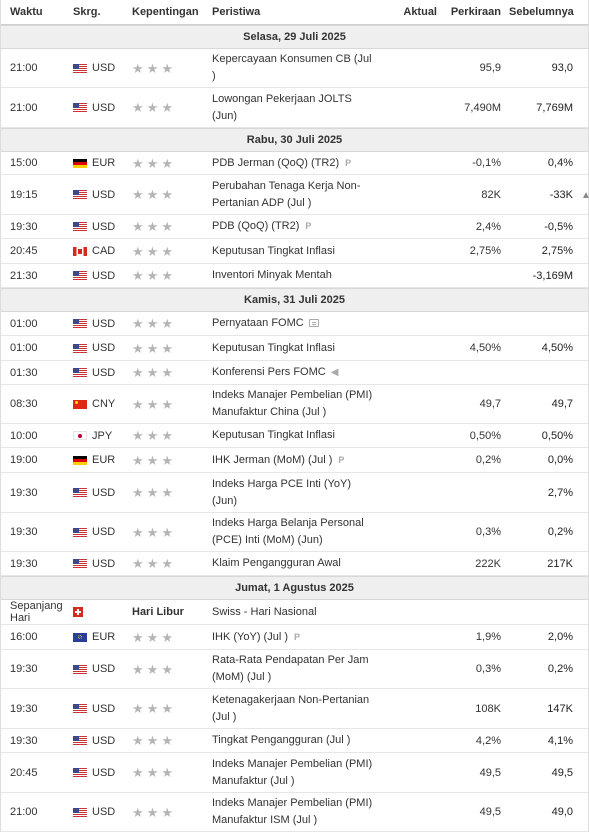 This screenshot has width=589, height=832. I want to click on event-name: Tingkat Pengangguran (Jul ), so click(281, 740).